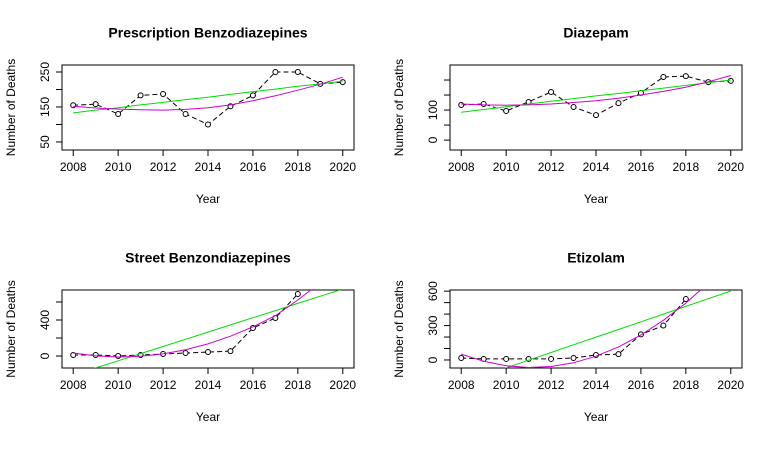 This screenshot has height=450, width=774. Describe the element at coordinates (45, 107) in the screenshot. I see `y-tick-label: 150` at that location.